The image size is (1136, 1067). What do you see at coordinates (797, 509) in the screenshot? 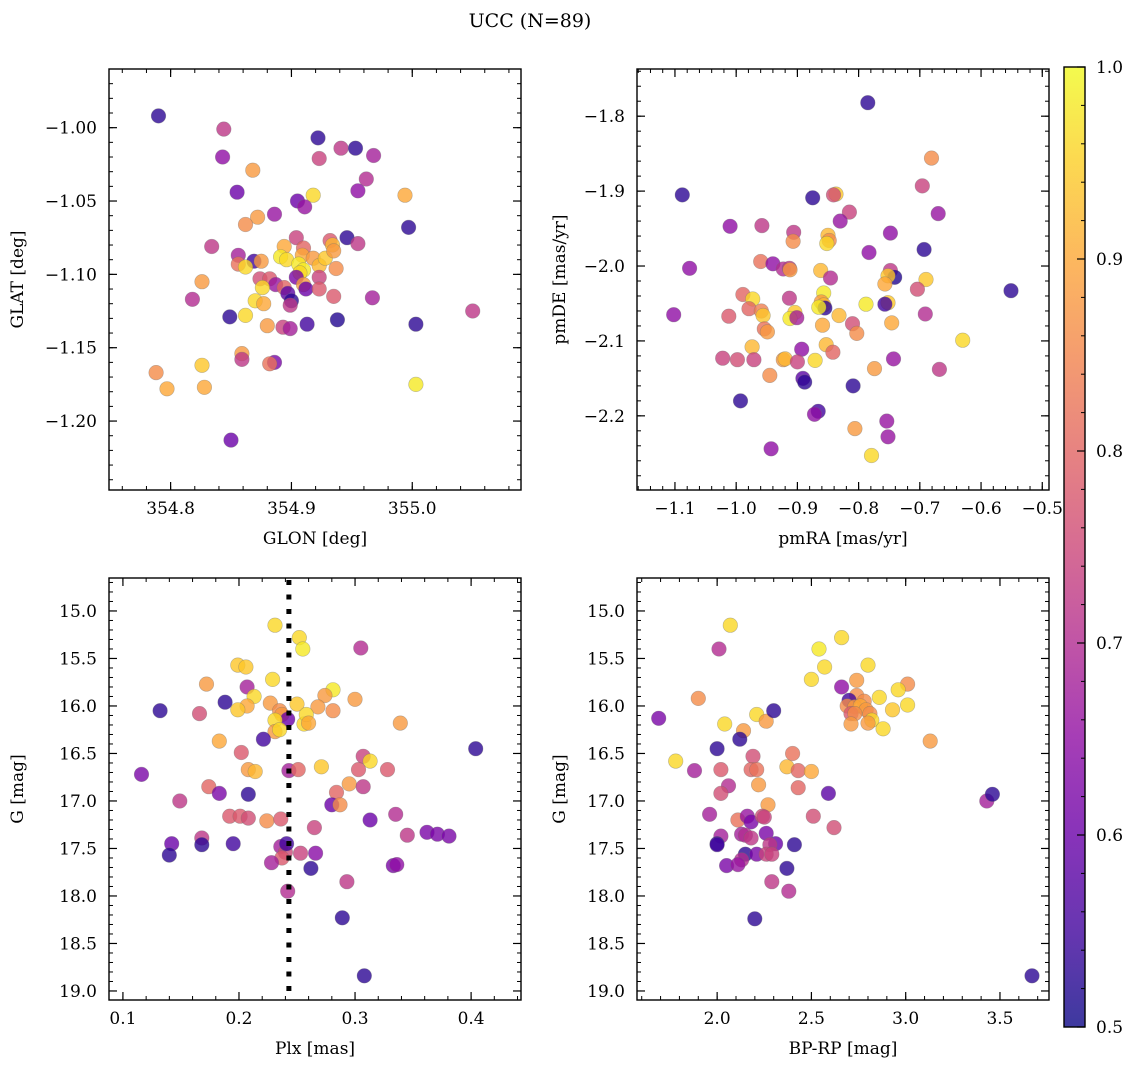
I see `x-tick-label: −0.9` at bounding box center [797, 509].